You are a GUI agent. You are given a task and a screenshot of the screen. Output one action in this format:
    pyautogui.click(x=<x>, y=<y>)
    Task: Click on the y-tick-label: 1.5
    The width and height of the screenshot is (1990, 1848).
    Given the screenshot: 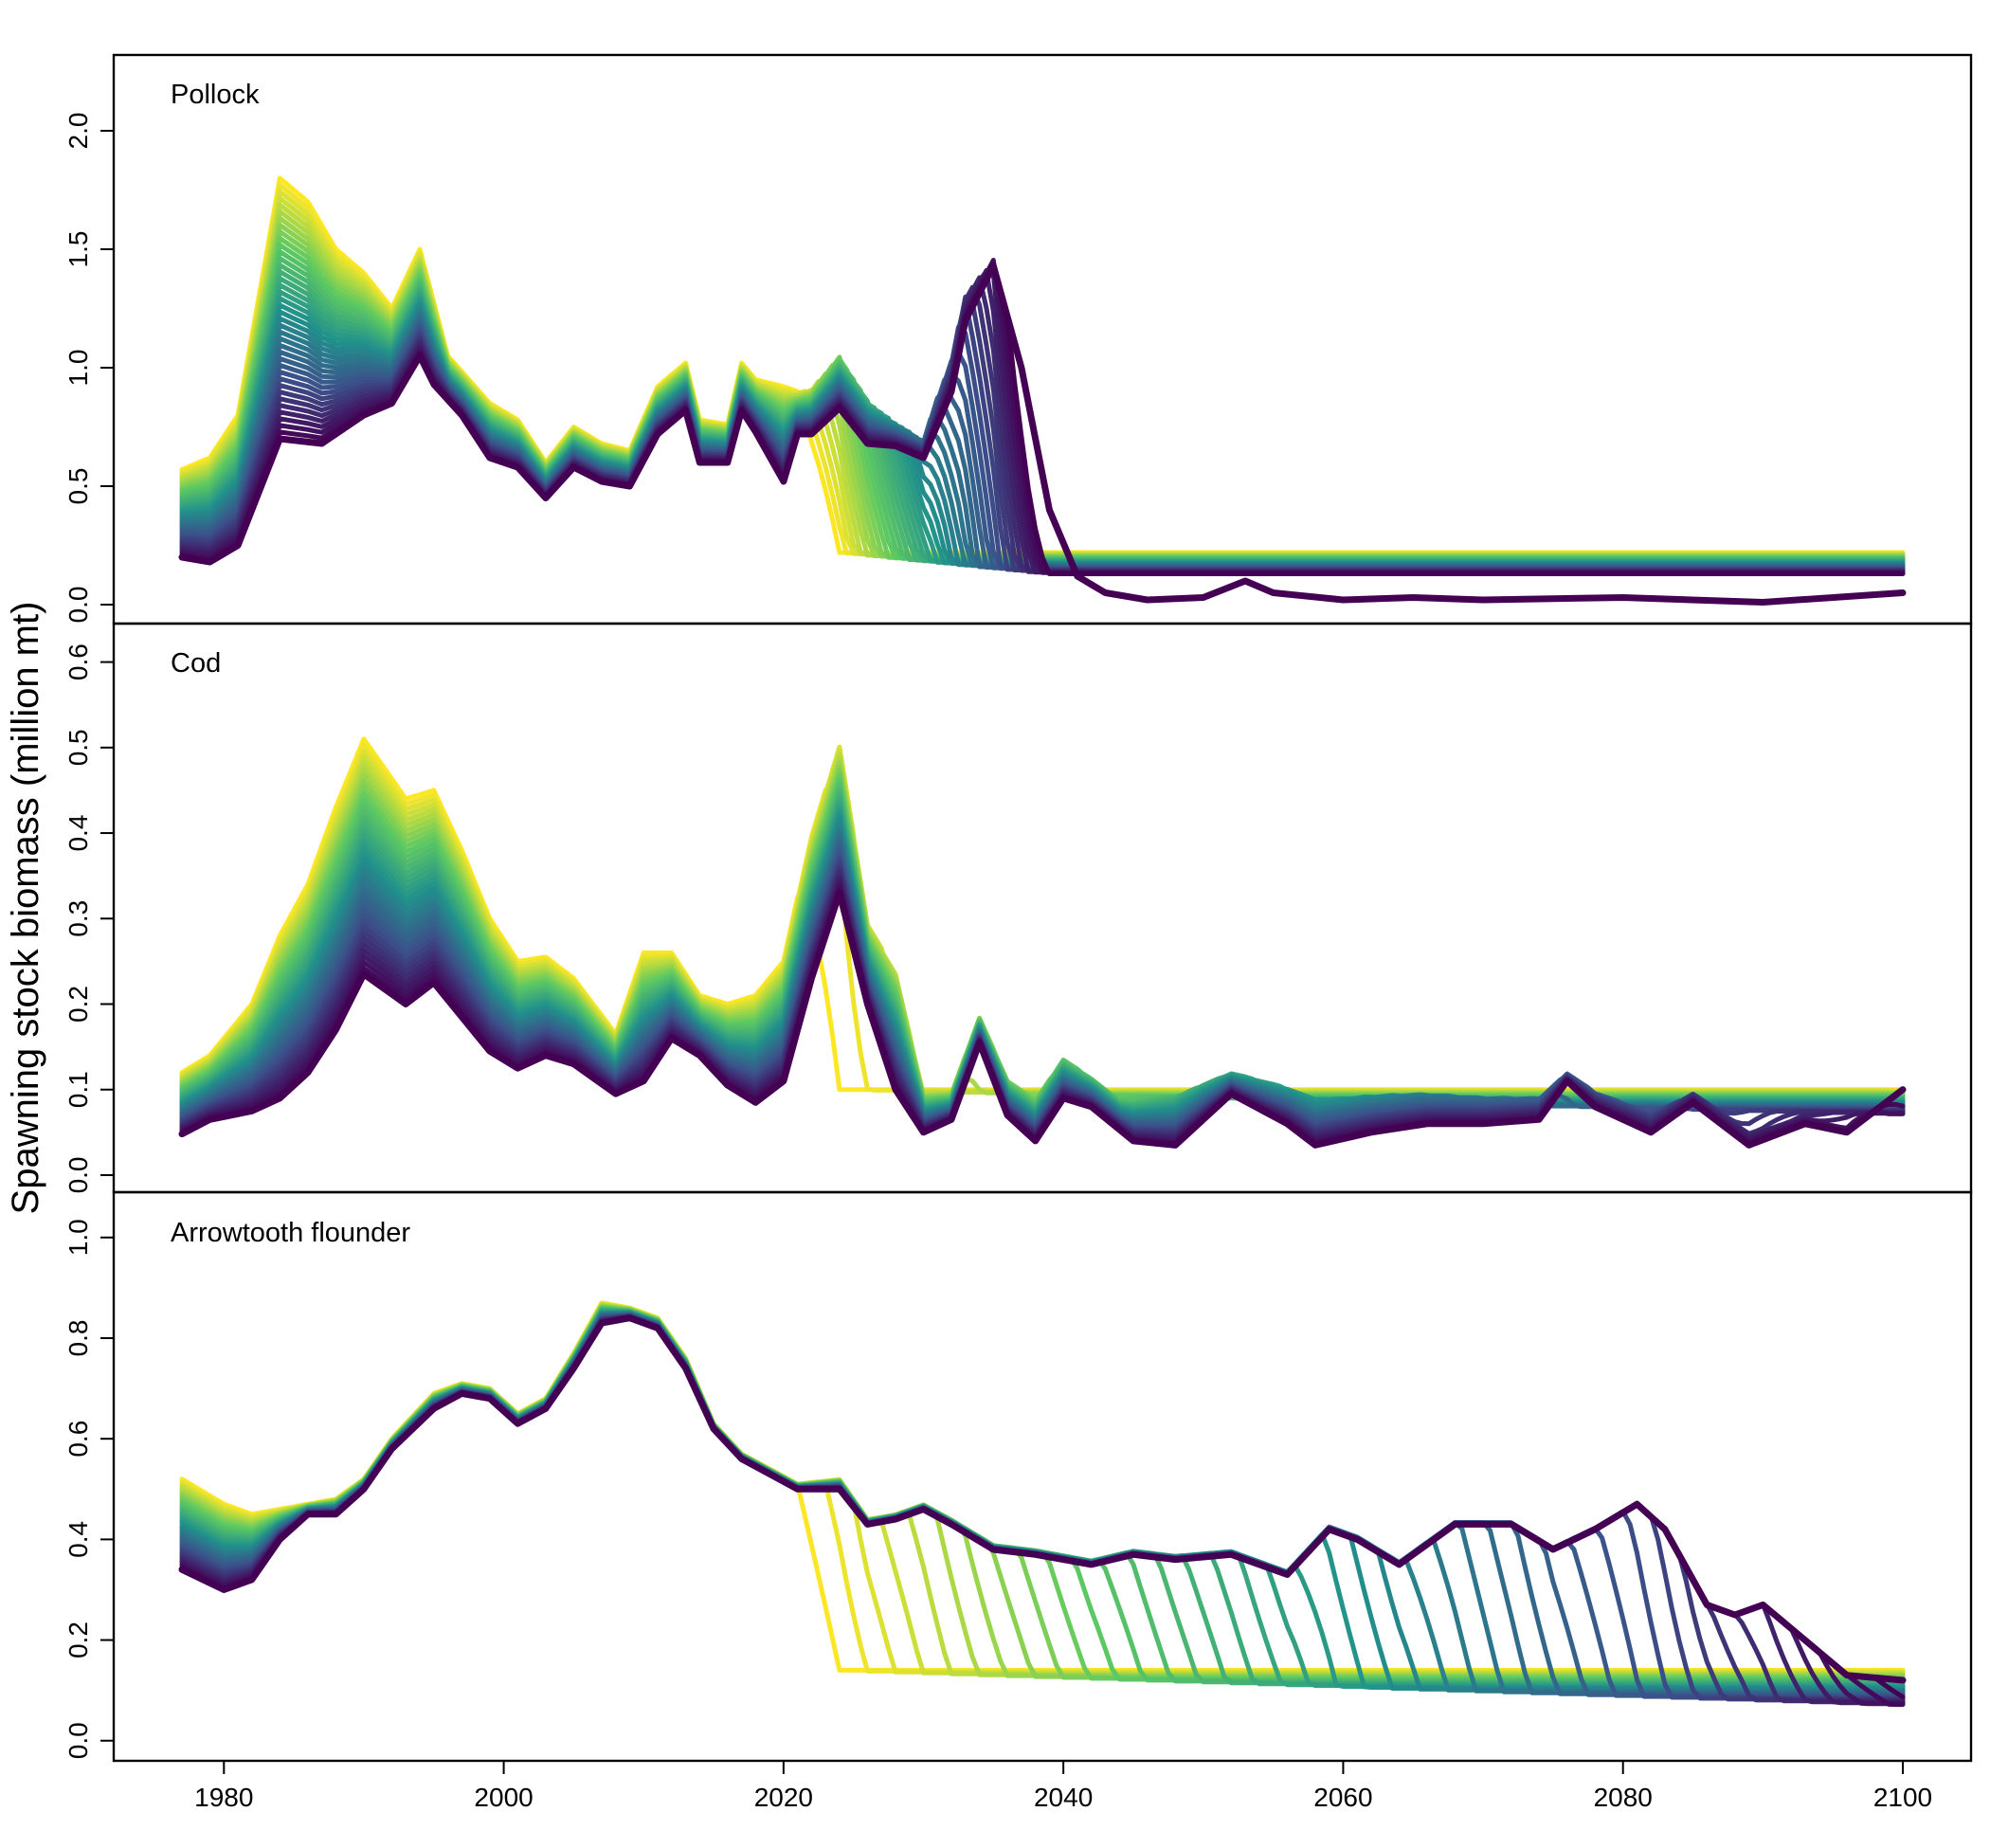 What is the action you would take?
    pyautogui.click(x=78, y=250)
    